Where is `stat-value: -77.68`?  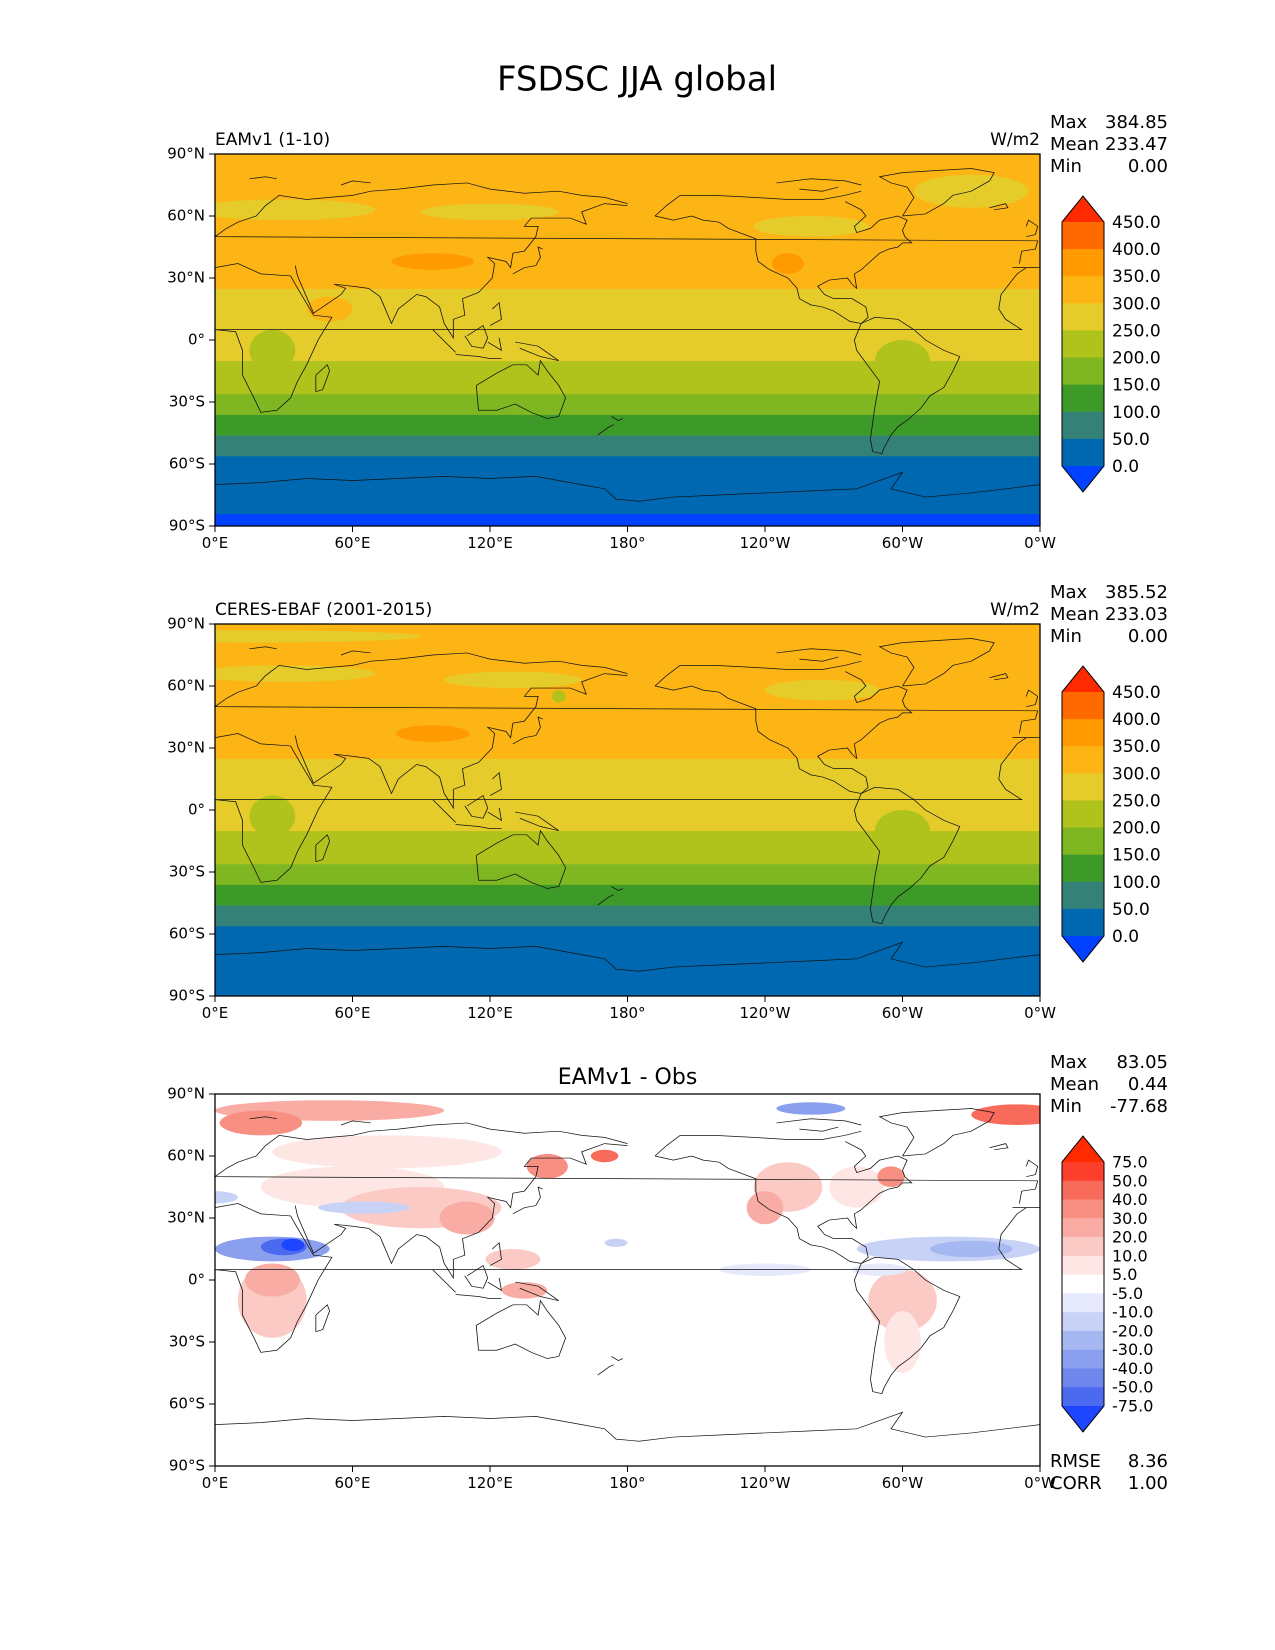 stat-value: -77.68 is located at coordinates (1139, 1106).